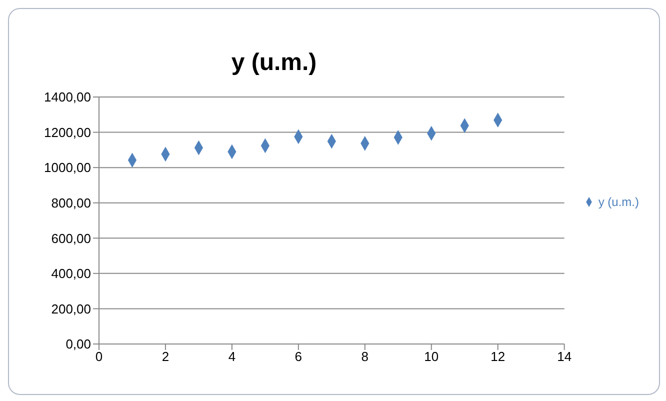 This screenshot has width=666, height=401. What do you see at coordinates (67, 168) in the screenshot?
I see `y-tick-label: 1000,00` at bounding box center [67, 168].